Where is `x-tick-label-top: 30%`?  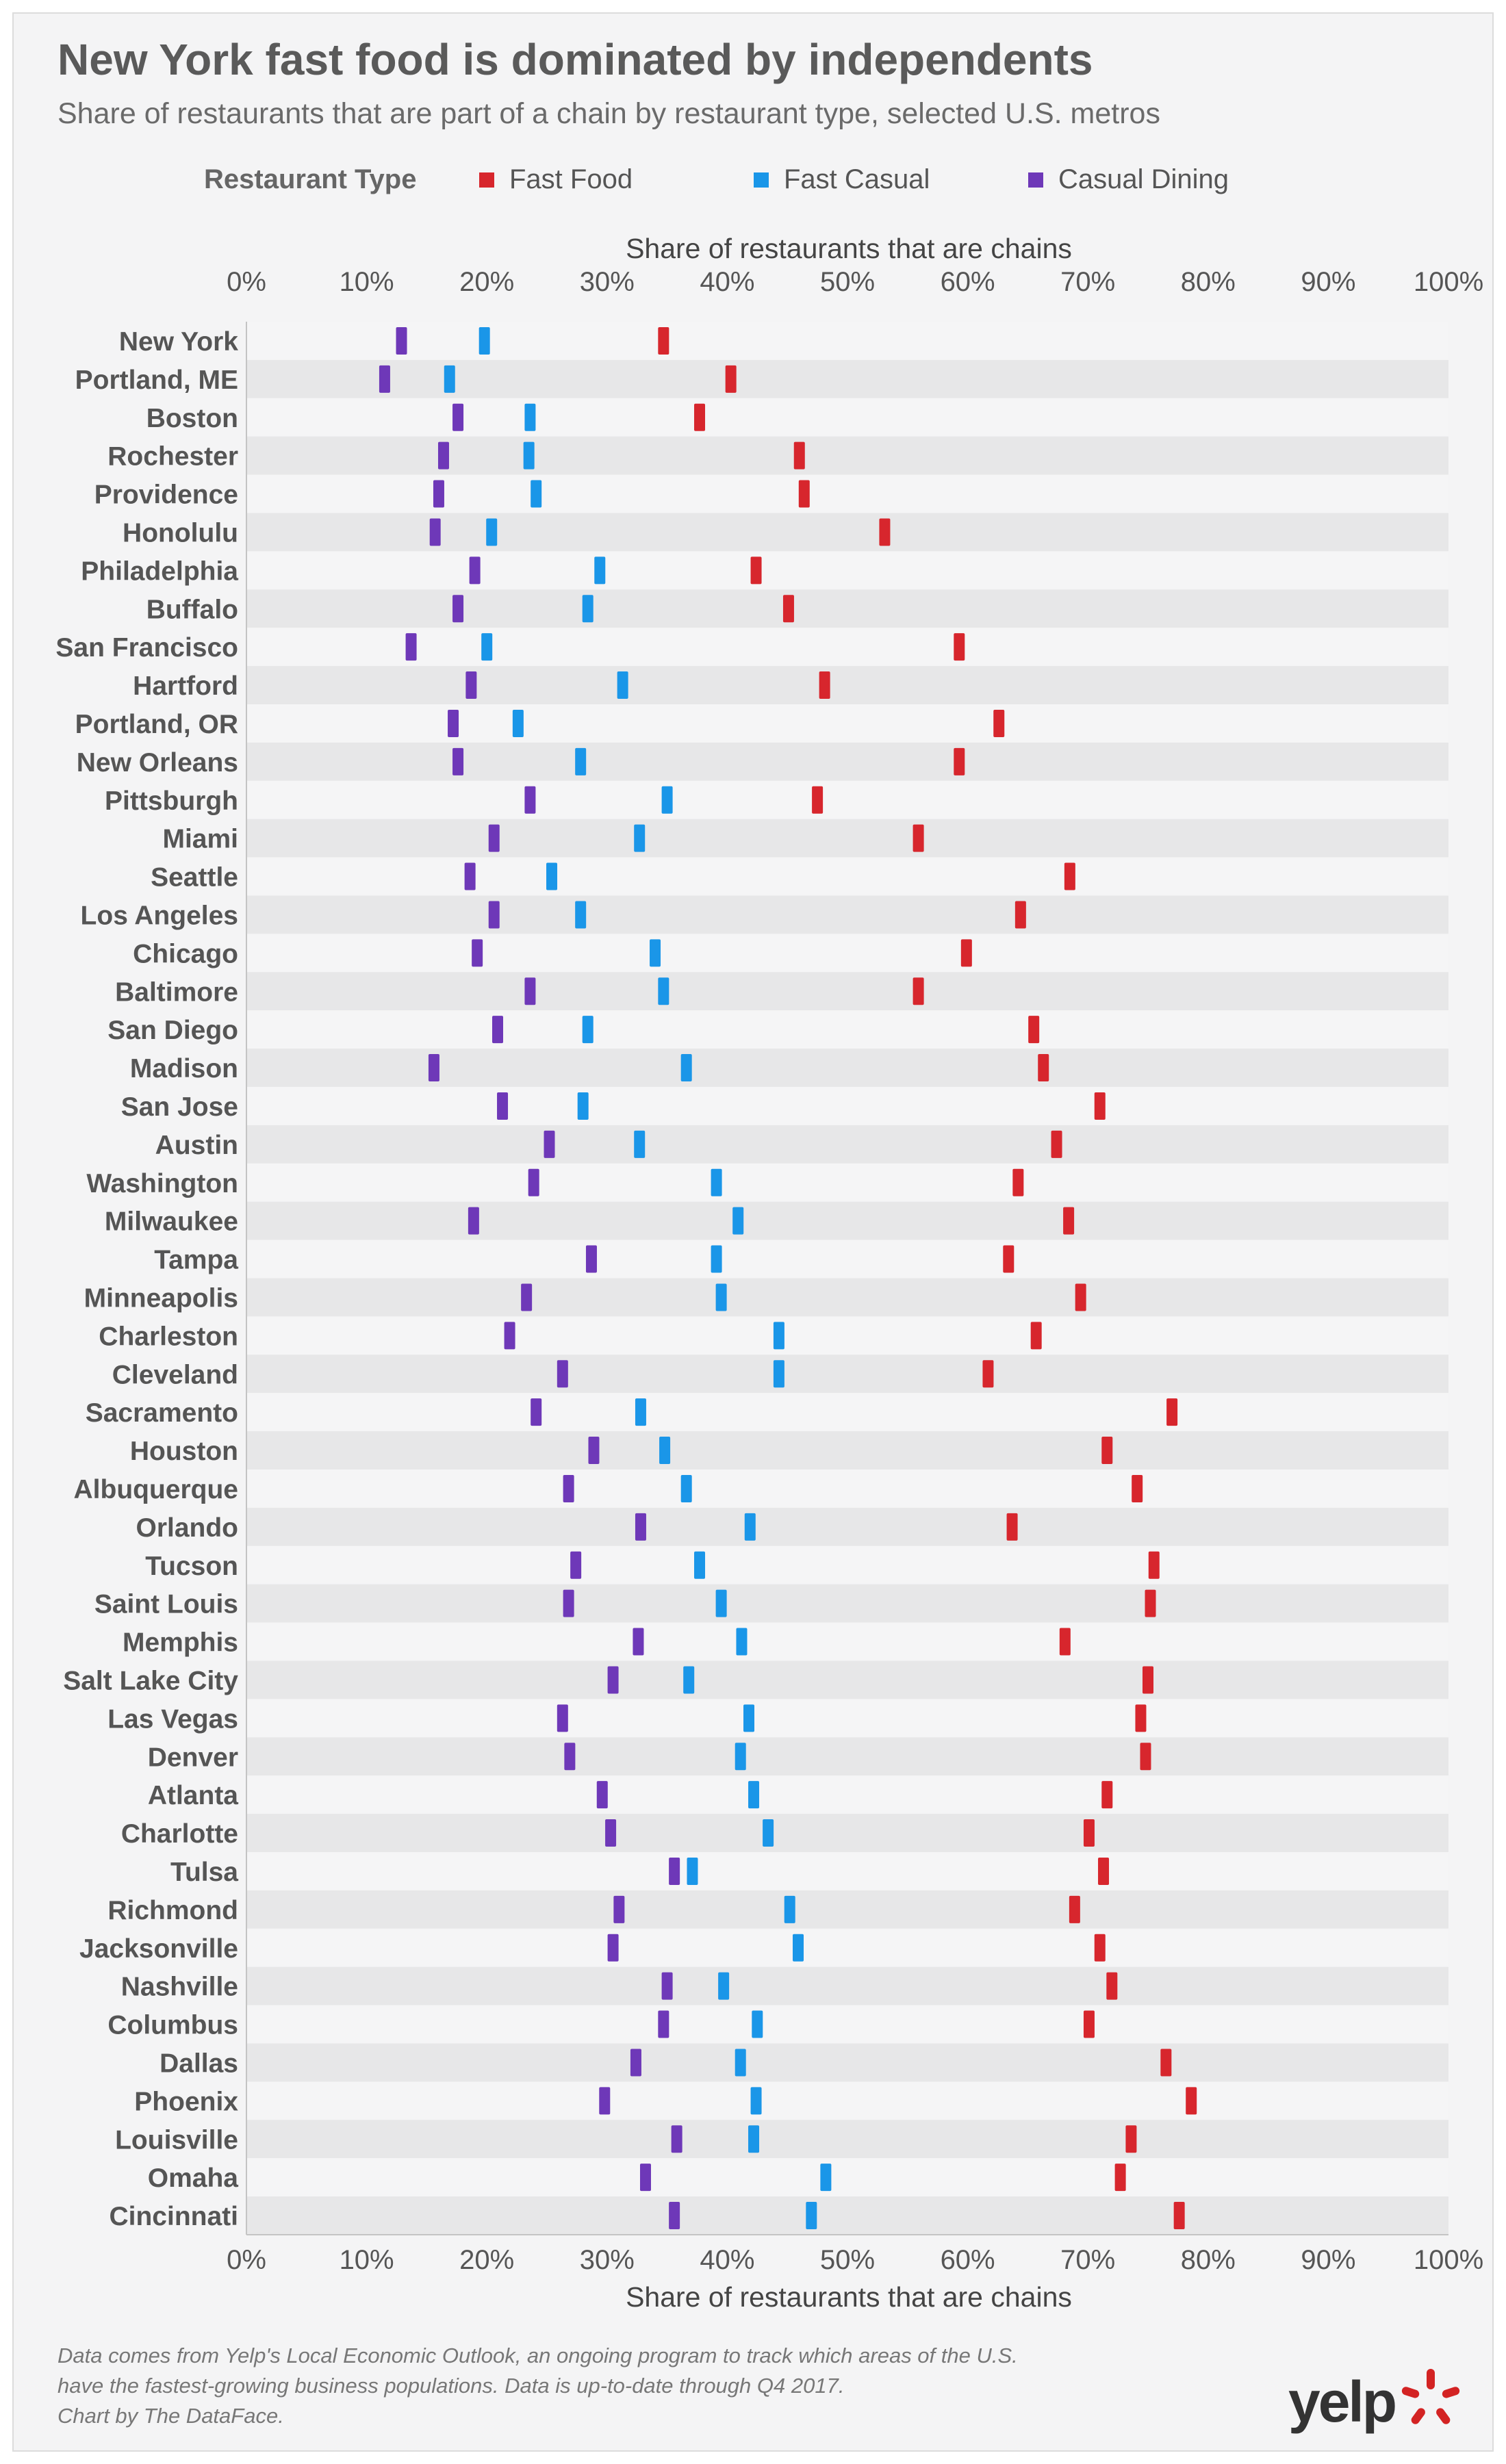
x-tick-label-top: 30% is located at coordinates (607, 282).